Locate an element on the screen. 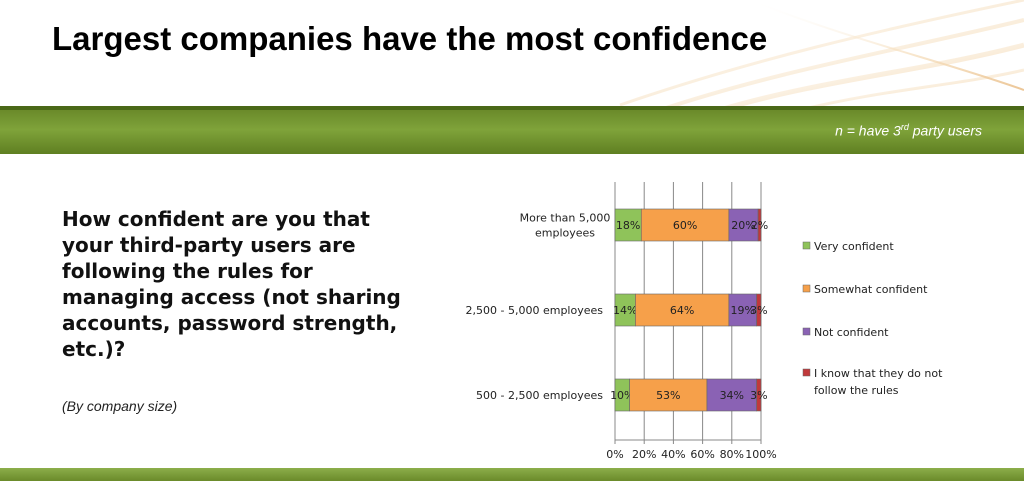 This screenshot has width=1024, height=481. band-divider is located at coordinates (512, 108).